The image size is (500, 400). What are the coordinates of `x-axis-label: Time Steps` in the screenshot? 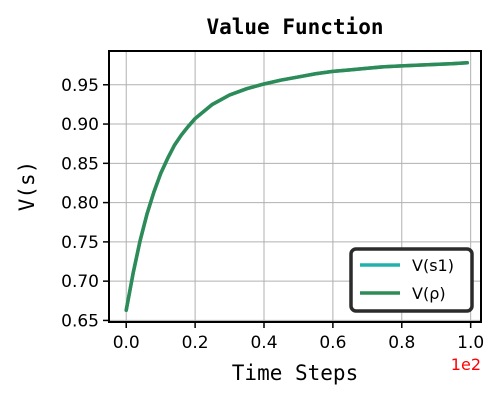 It's located at (295, 373).